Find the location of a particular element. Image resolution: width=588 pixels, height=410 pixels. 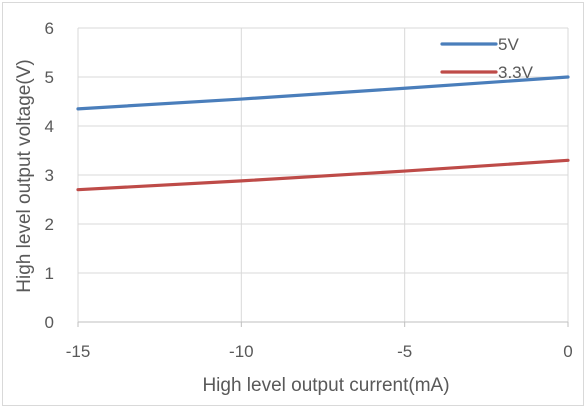

x-axis-title: High level output current(mA) is located at coordinates (325, 385).